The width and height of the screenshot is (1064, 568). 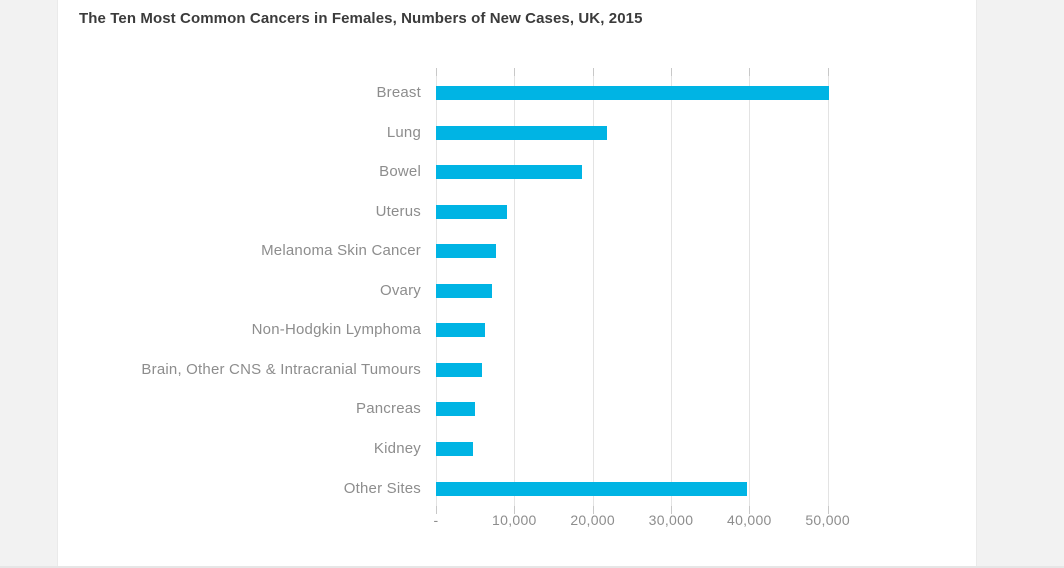 I want to click on category-label: Lung, so click(x=403, y=132).